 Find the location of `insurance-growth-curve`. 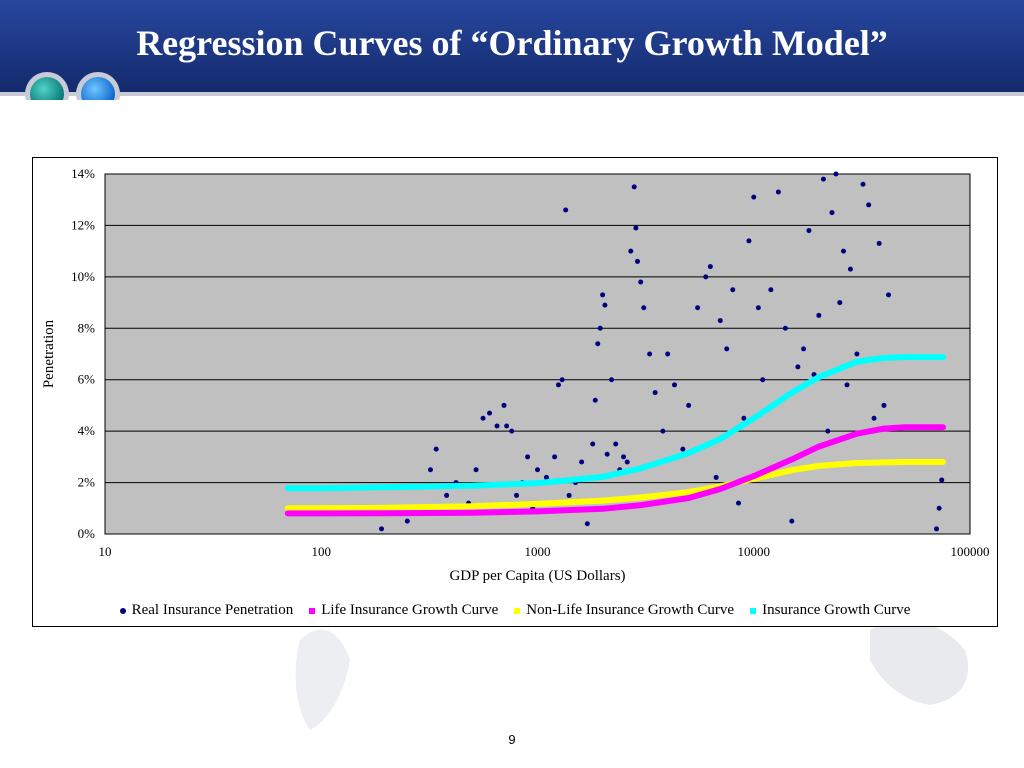

insurance-growth-curve is located at coordinates (615, 423).